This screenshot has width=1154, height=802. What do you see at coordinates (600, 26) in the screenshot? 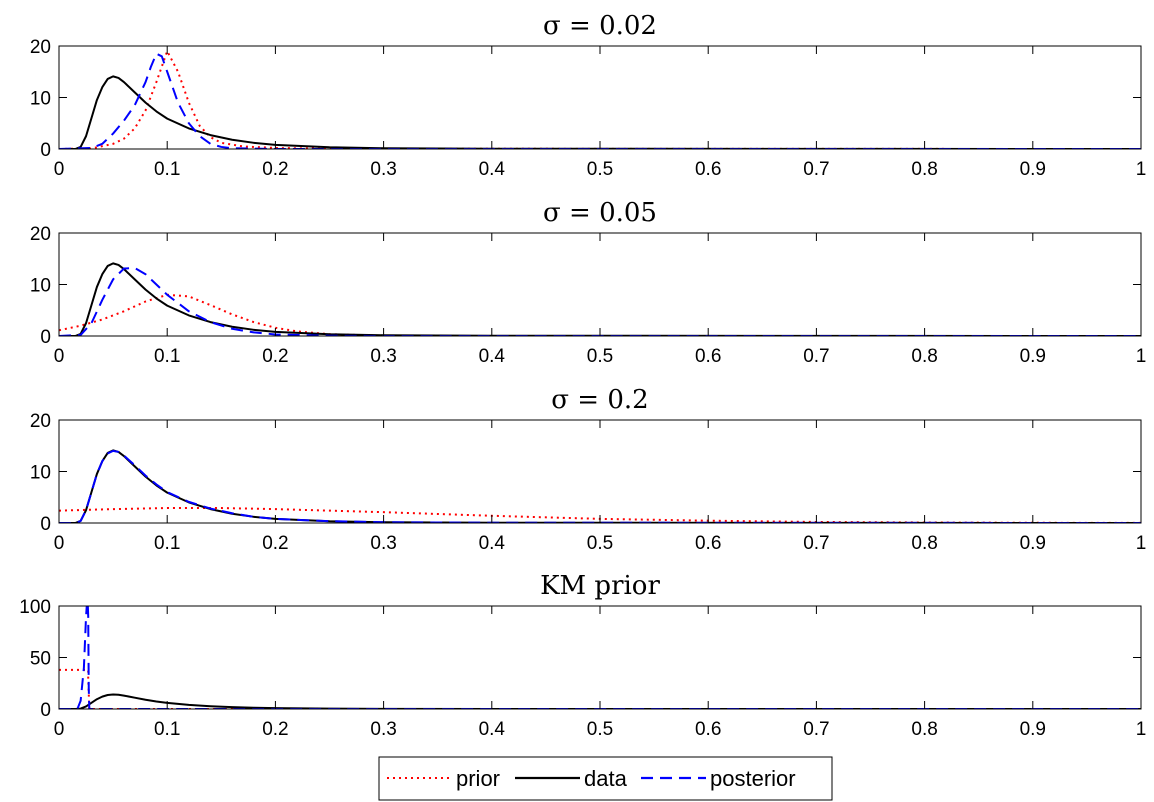
I see `subplot-title: σ = 0.02` at bounding box center [600, 26].